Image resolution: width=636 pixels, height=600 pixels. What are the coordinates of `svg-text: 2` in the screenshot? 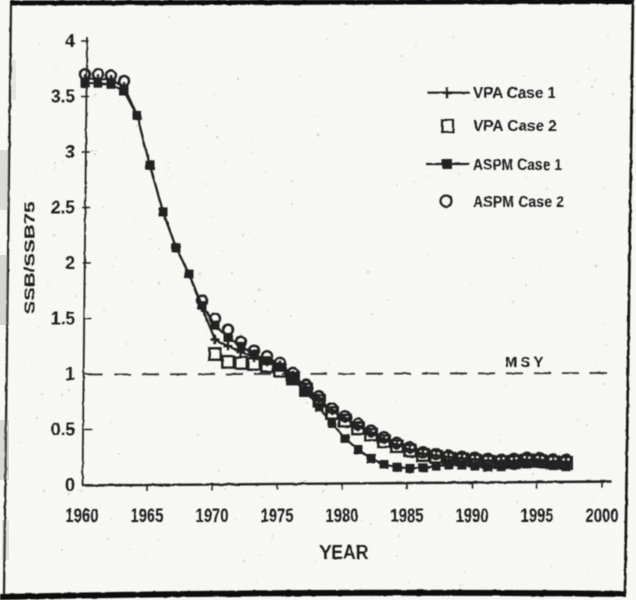 It's located at (70, 263).